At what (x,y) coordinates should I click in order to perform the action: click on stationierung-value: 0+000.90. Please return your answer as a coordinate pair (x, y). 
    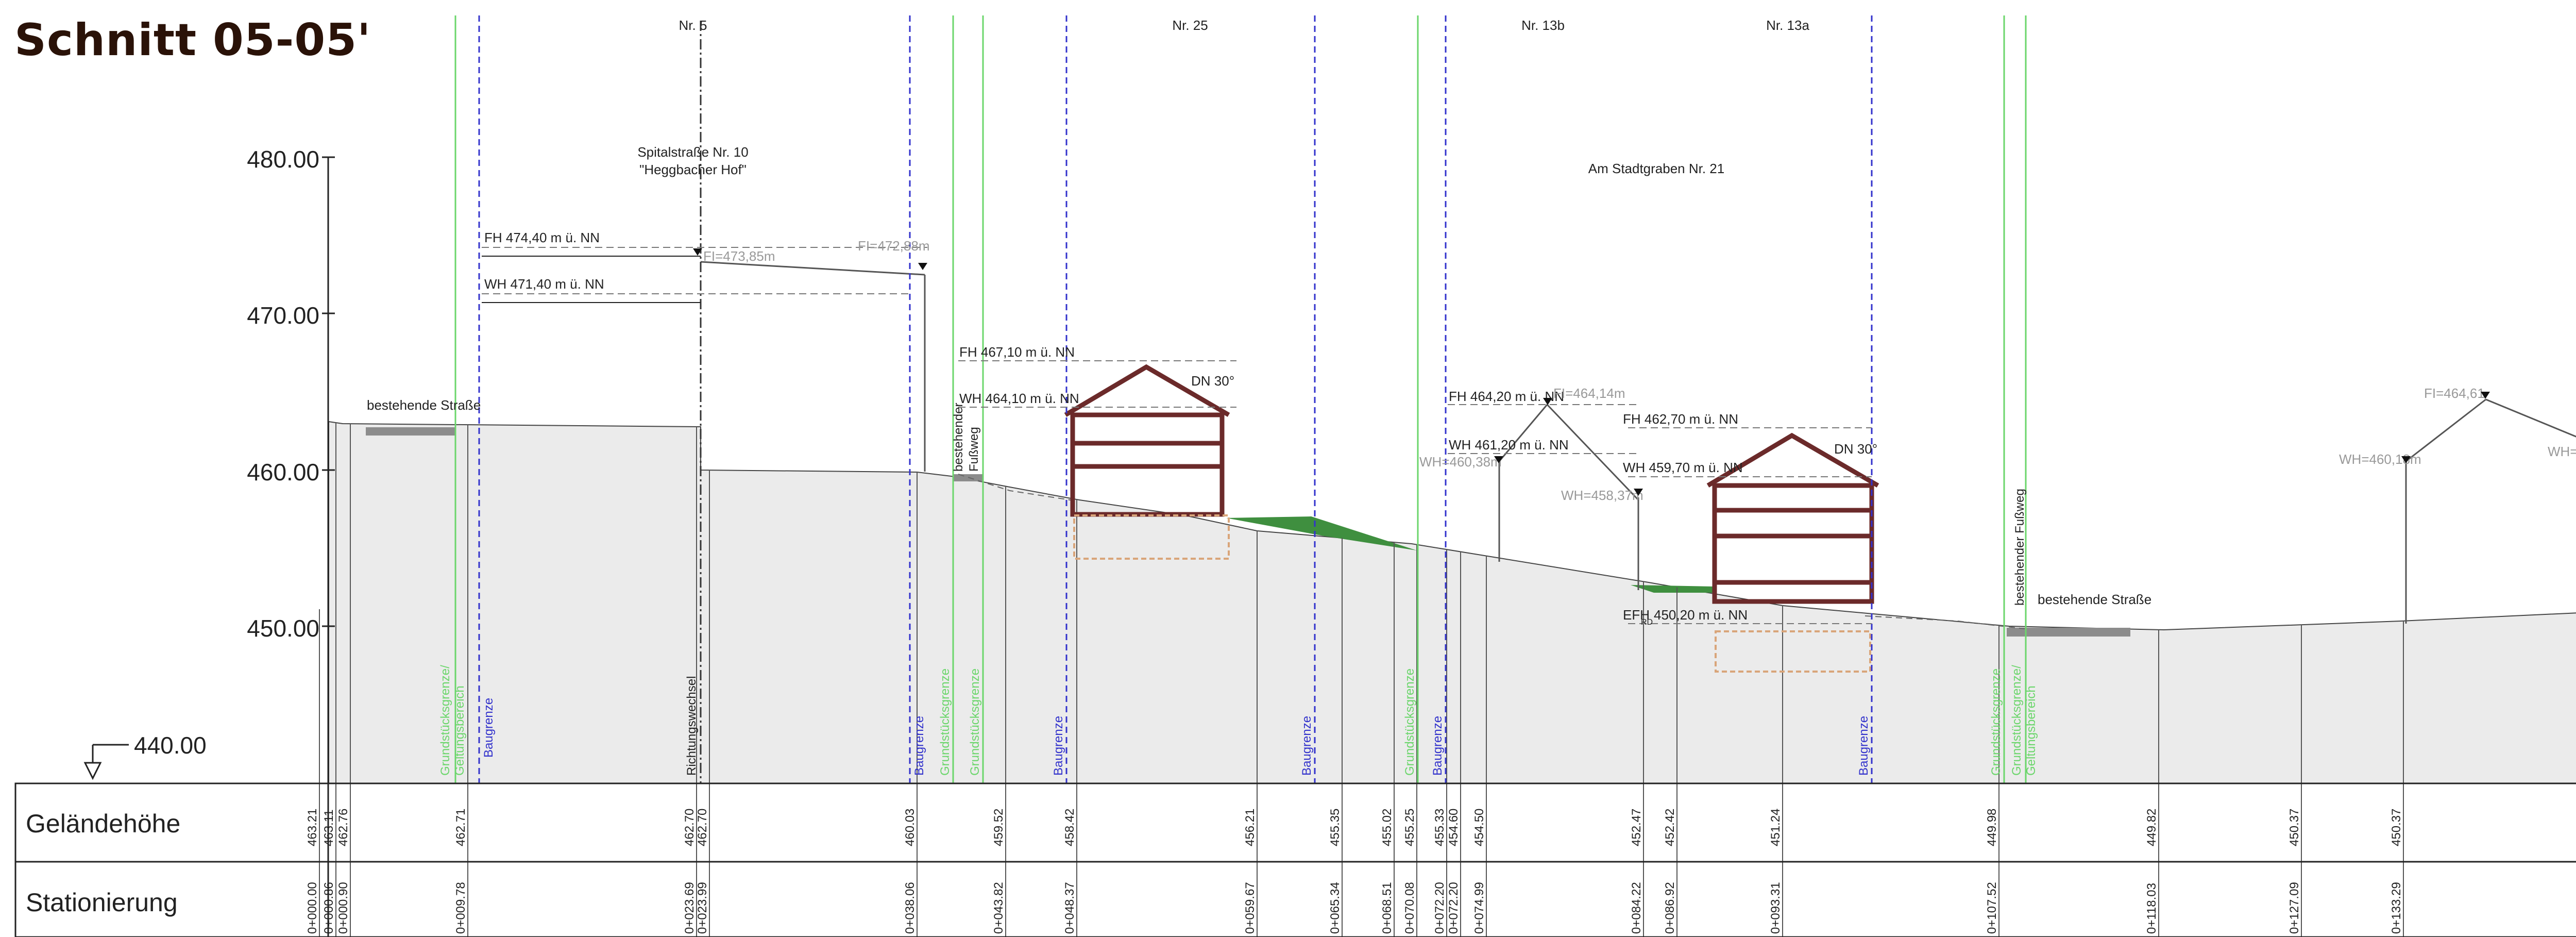
    Looking at the image, I should click on (343, 908).